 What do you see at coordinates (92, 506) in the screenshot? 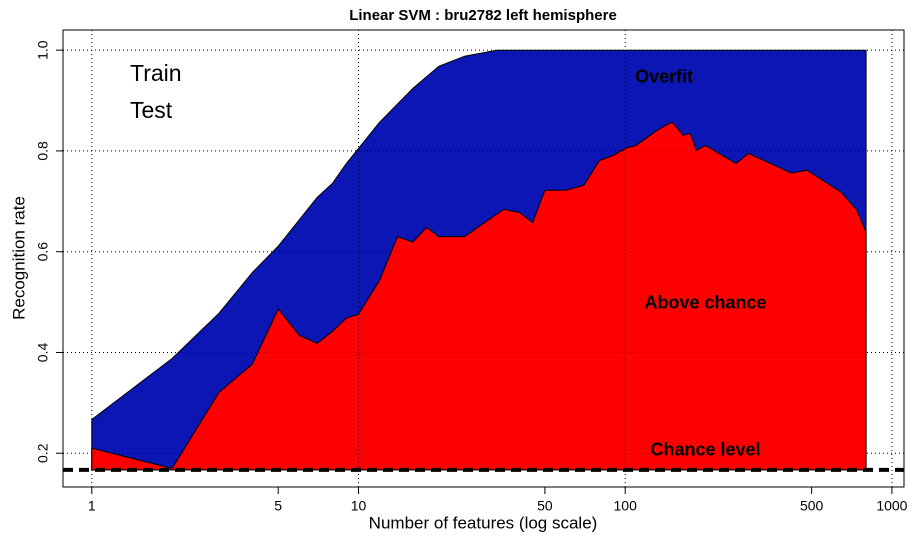
I see `x-tick-label: 1` at bounding box center [92, 506].